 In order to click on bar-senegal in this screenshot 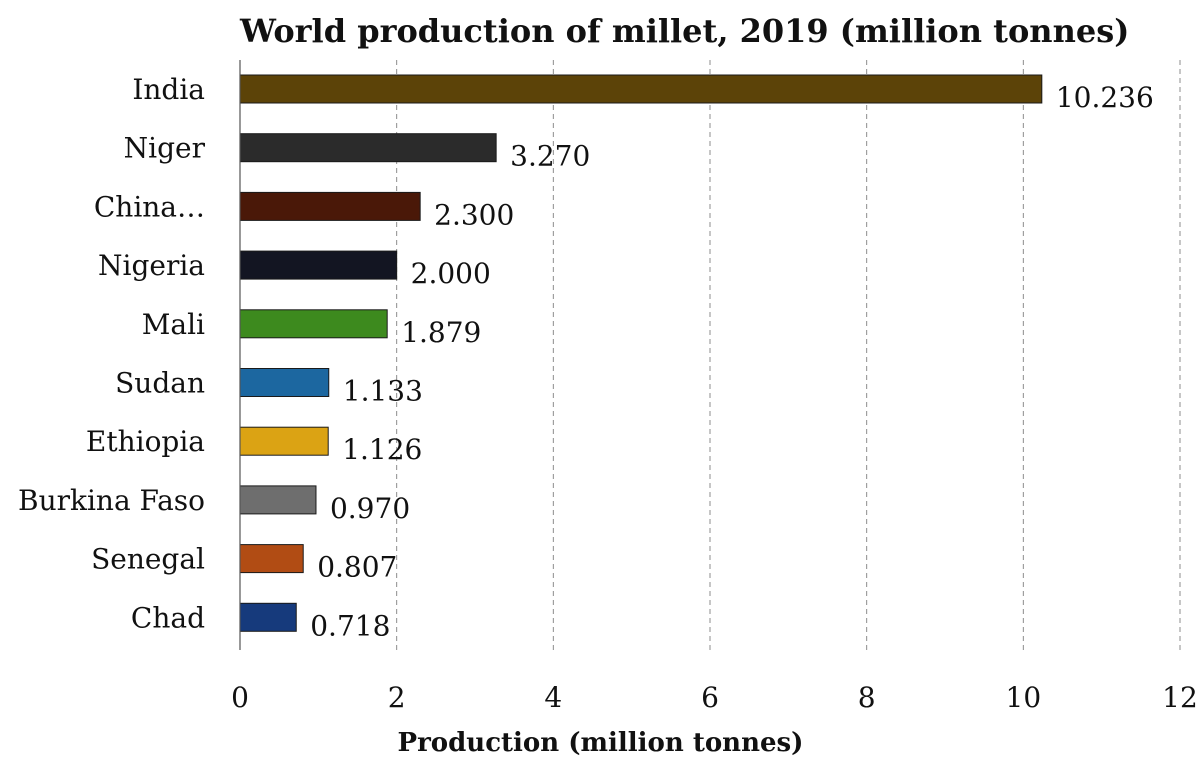, I will do `click(271, 559)`.